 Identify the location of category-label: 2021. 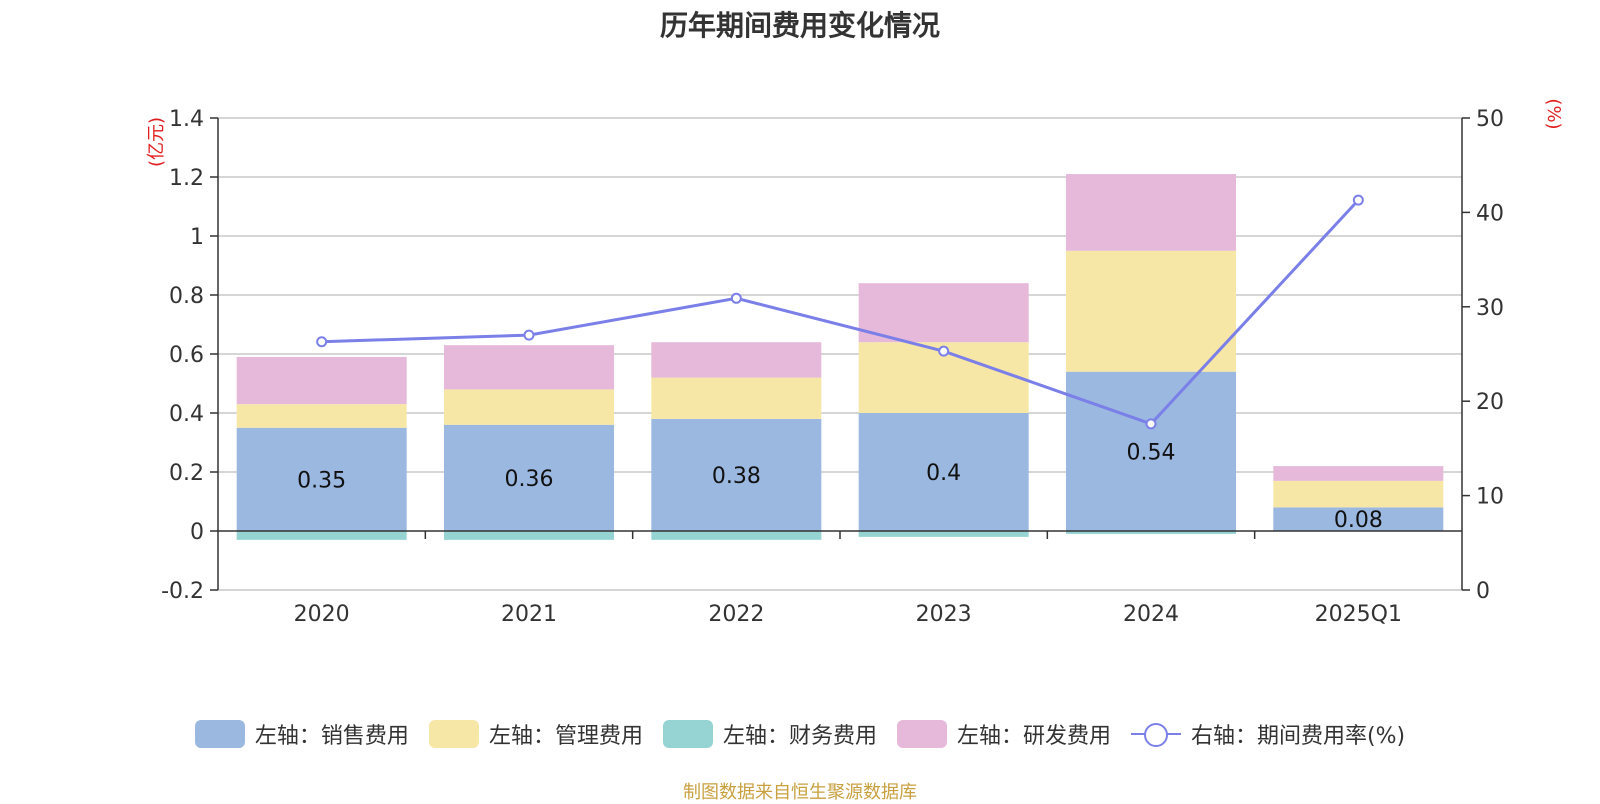
(529, 614).